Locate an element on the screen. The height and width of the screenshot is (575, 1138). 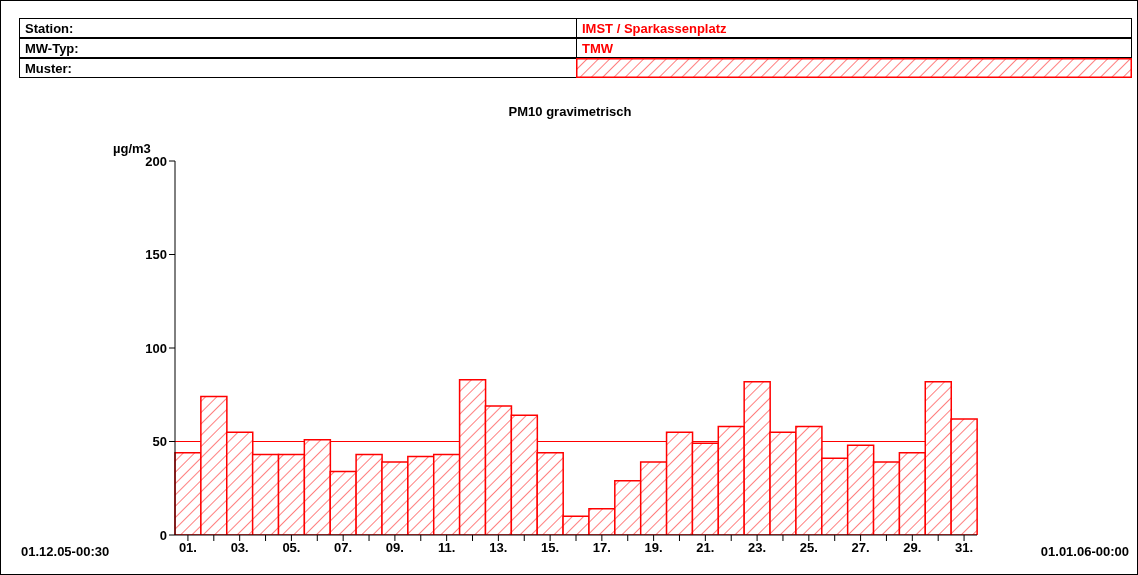
y-axis-title: µg/m3 is located at coordinates (132, 148).